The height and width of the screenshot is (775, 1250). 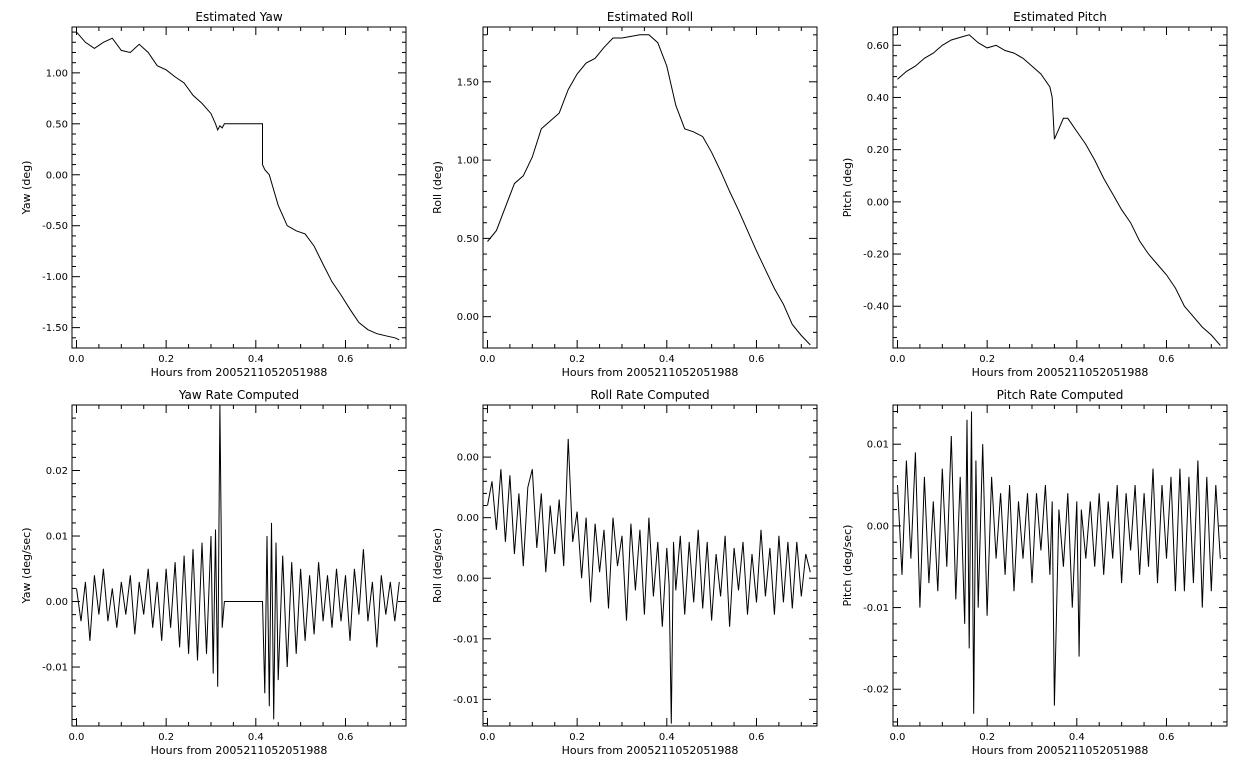 I want to click on chart-title: Roll Rate Computed, so click(x=649, y=395).